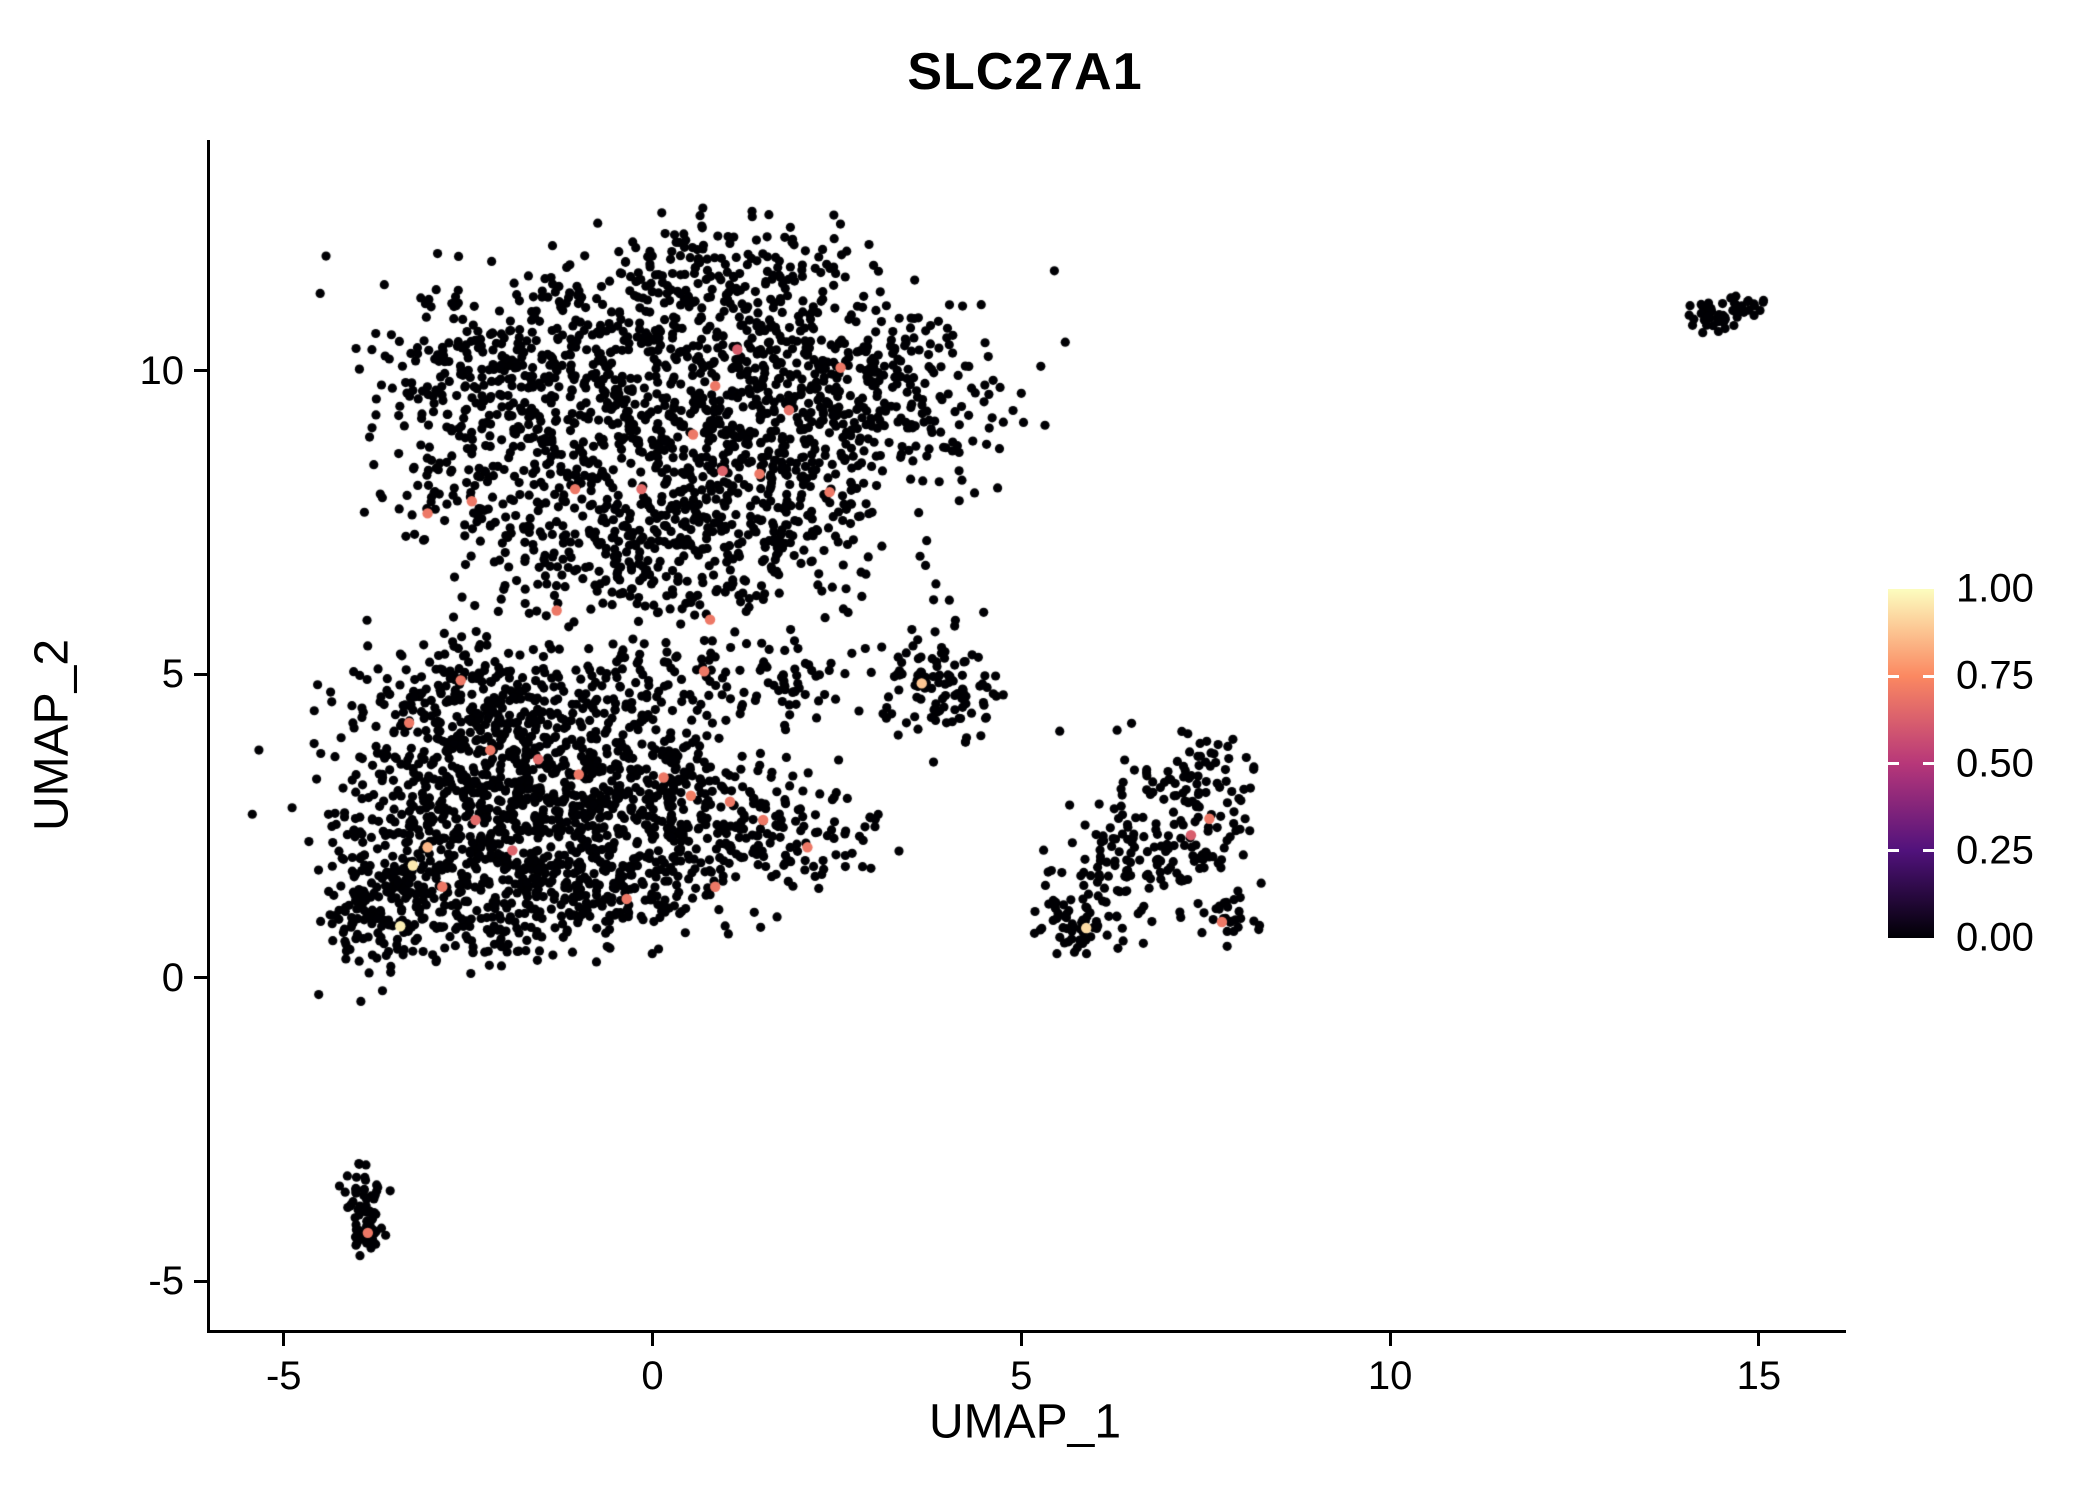  What do you see at coordinates (1995, 763) in the screenshot?
I see `legend-break-label: 0.50` at bounding box center [1995, 763].